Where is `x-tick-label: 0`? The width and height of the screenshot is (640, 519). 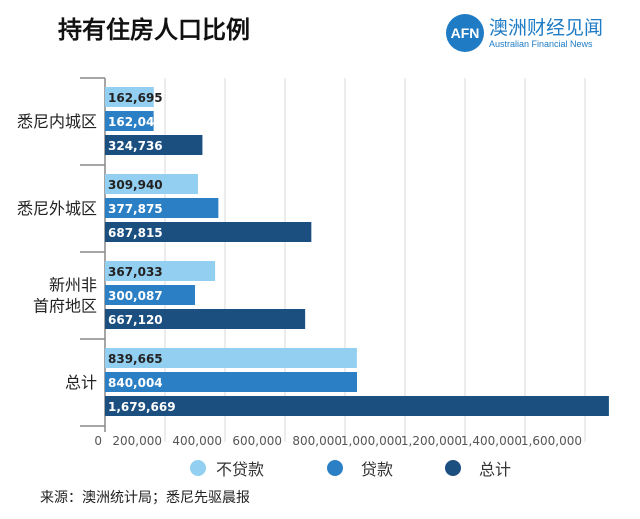
x-tick-label: 0 is located at coordinates (98, 441).